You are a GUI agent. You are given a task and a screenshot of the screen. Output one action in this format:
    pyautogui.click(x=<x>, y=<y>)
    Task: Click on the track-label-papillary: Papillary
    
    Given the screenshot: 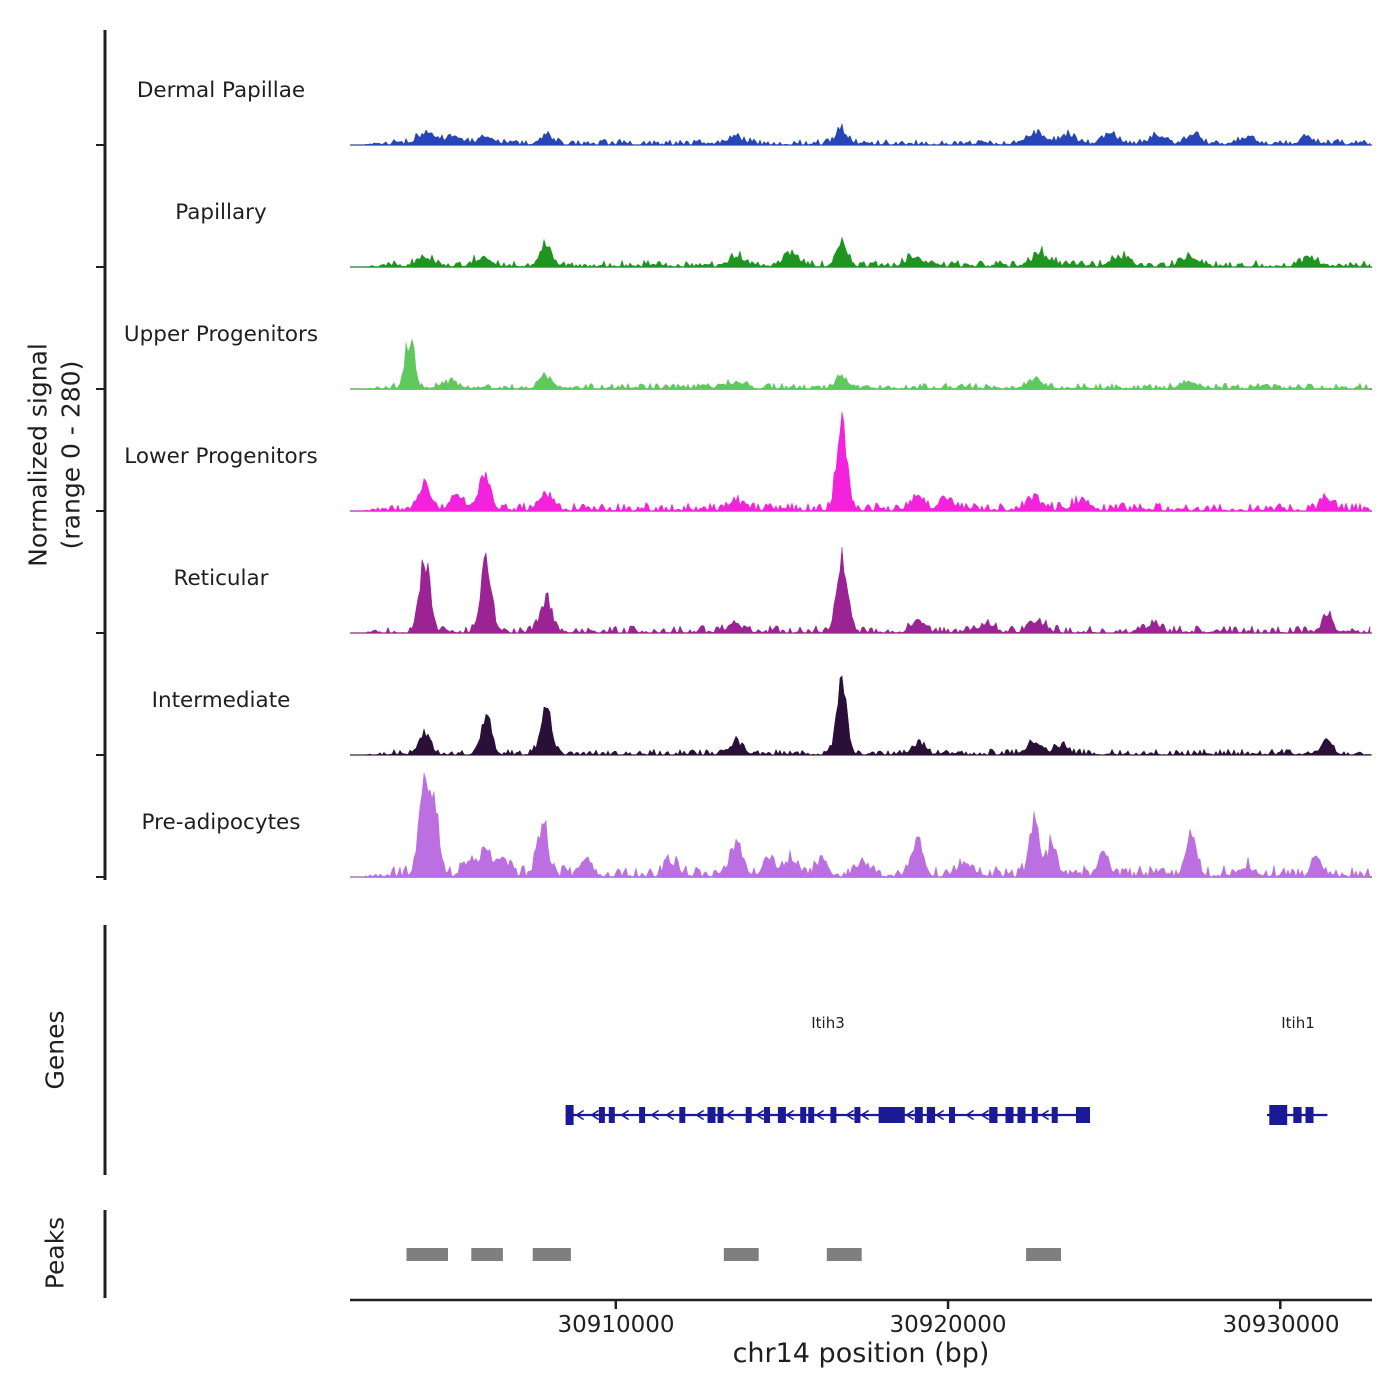 What is the action you would take?
    pyautogui.click(x=221, y=212)
    